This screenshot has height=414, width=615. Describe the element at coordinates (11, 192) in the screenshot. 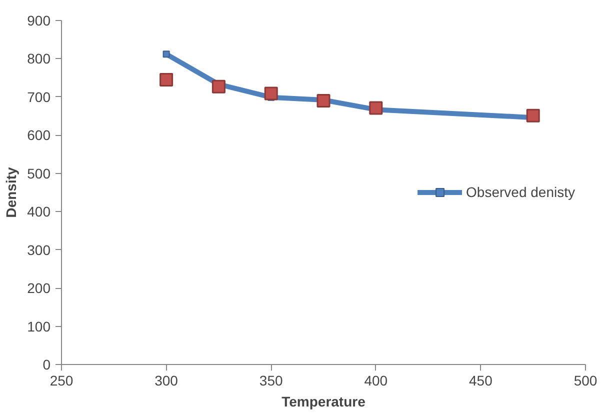

I see `y-axis-title: Density` at that location.